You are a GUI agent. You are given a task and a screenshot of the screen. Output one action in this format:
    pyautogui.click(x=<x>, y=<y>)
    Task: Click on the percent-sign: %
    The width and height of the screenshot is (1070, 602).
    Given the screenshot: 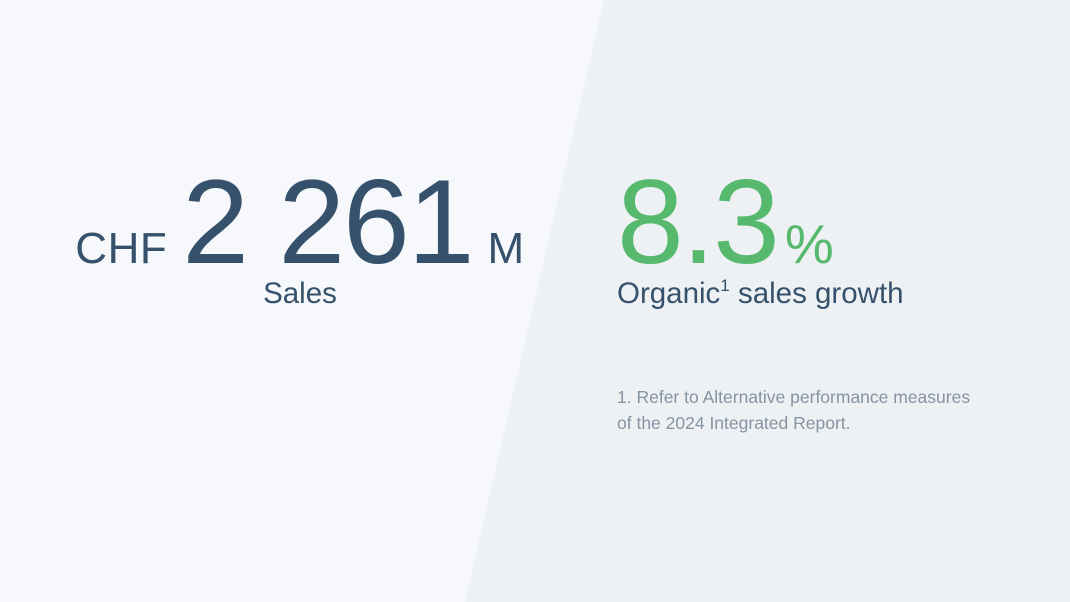 What is the action you would take?
    pyautogui.click(x=809, y=244)
    